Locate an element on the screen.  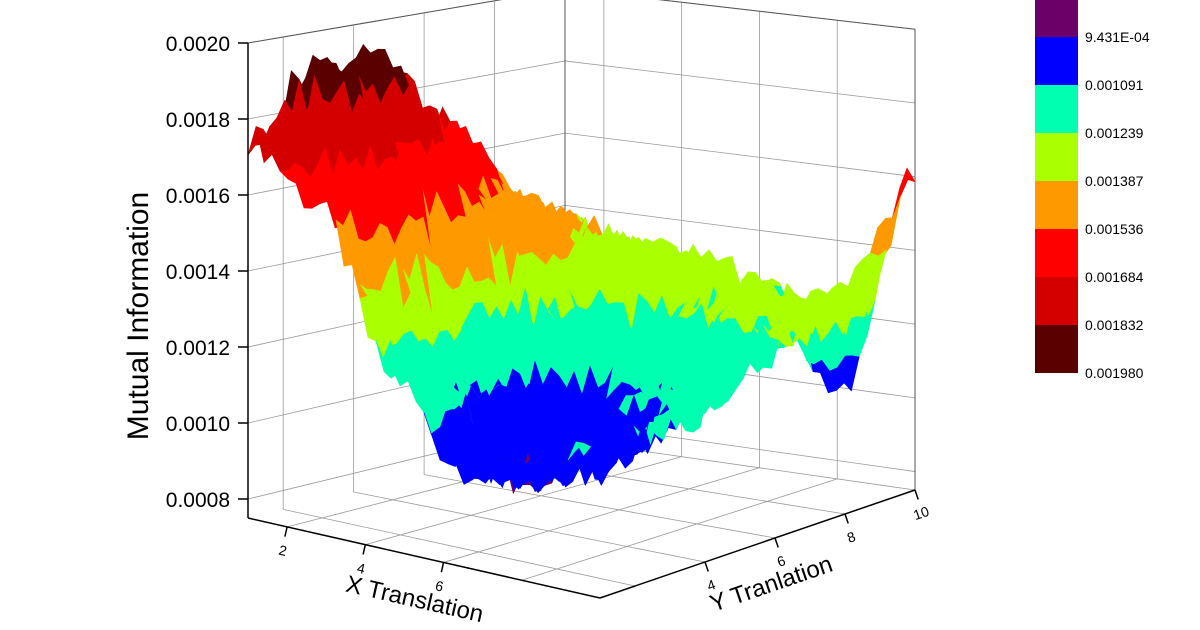
colorbar-label: 0.001091 is located at coordinates (1114, 85).